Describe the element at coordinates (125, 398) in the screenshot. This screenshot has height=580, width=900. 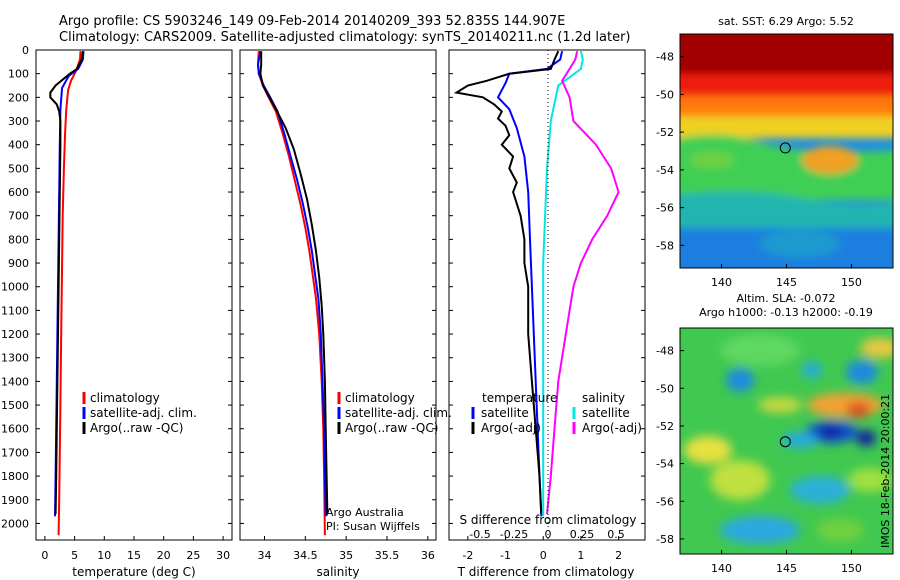
I see `temperature-legend-climatology: climatology` at that location.